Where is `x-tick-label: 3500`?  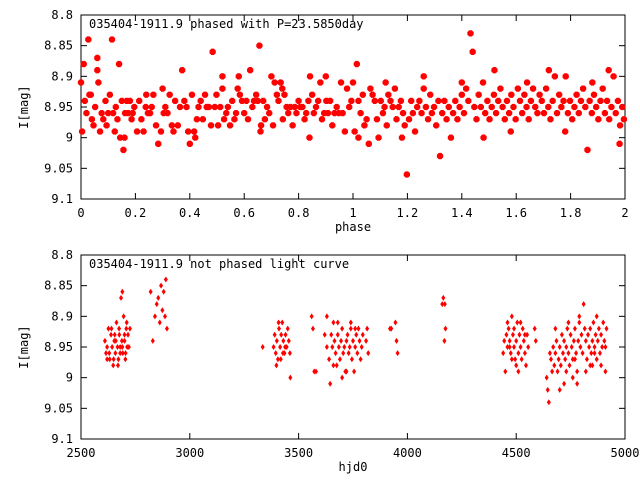
x-tick-label: 3500 is located at coordinates (298, 453).